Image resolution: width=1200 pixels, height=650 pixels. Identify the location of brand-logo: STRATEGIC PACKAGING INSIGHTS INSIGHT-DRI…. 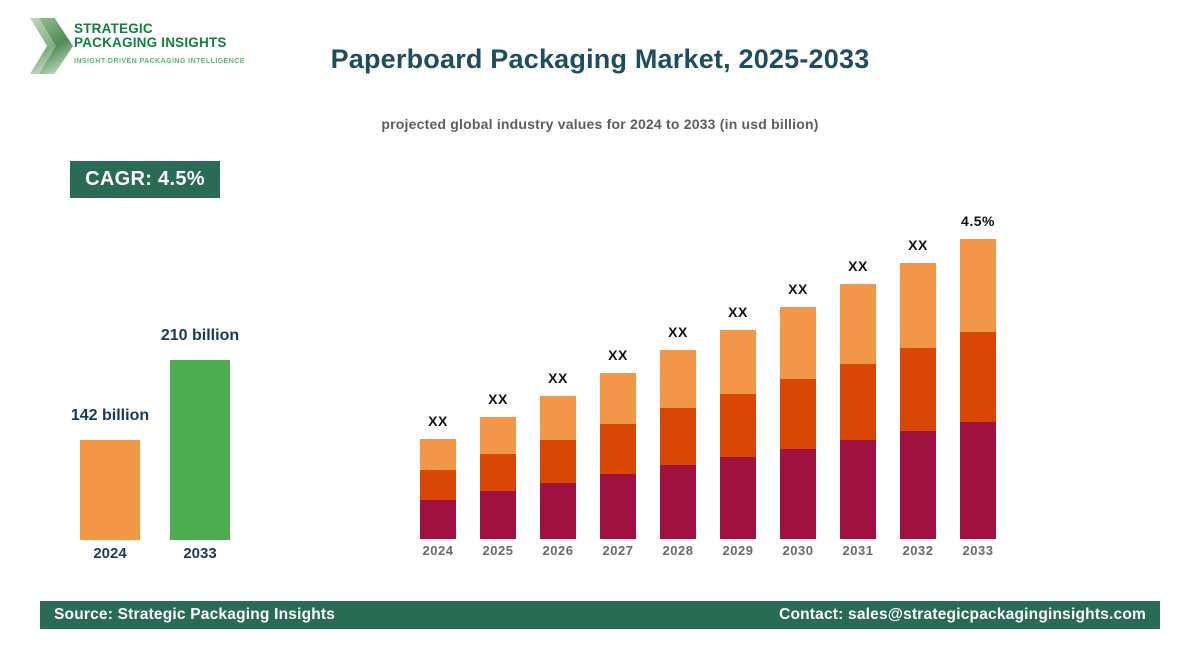
(160, 45).